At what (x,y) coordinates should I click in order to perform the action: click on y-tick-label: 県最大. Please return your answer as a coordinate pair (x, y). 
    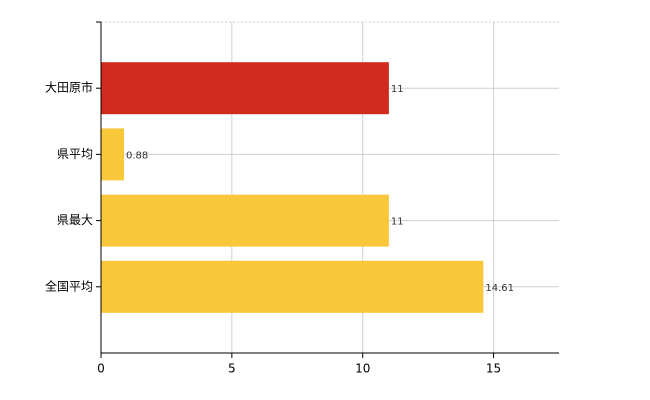
    Looking at the image, I should click on (75, 220).